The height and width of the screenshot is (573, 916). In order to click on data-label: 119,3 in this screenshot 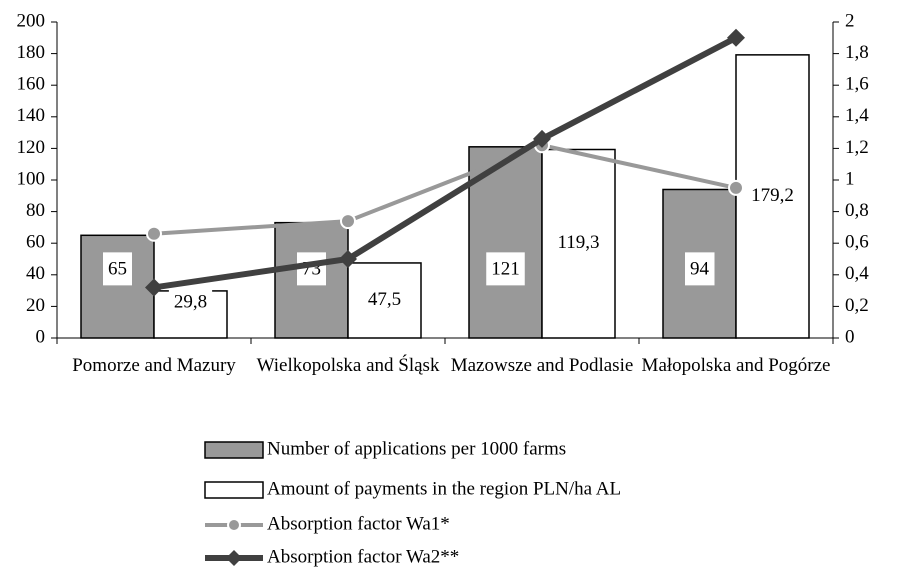, I will do `click(578, 242)`.